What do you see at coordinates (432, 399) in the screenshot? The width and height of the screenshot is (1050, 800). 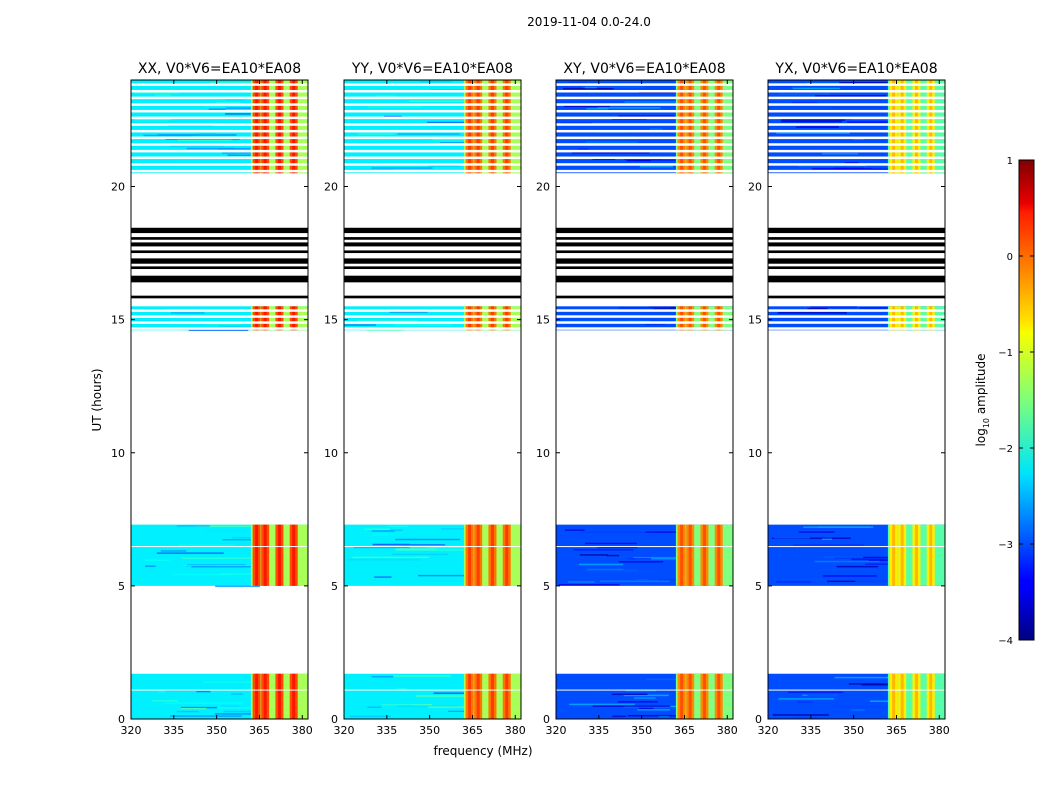 I see `panel-2-image` at bounding box center [432, 399].